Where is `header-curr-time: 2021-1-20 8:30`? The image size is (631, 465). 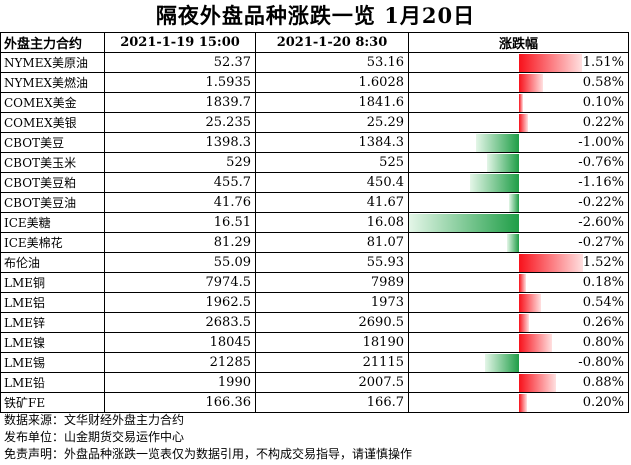
header-curr-time: 2021-1-20 8:30 is located at coordinates (332, 42).